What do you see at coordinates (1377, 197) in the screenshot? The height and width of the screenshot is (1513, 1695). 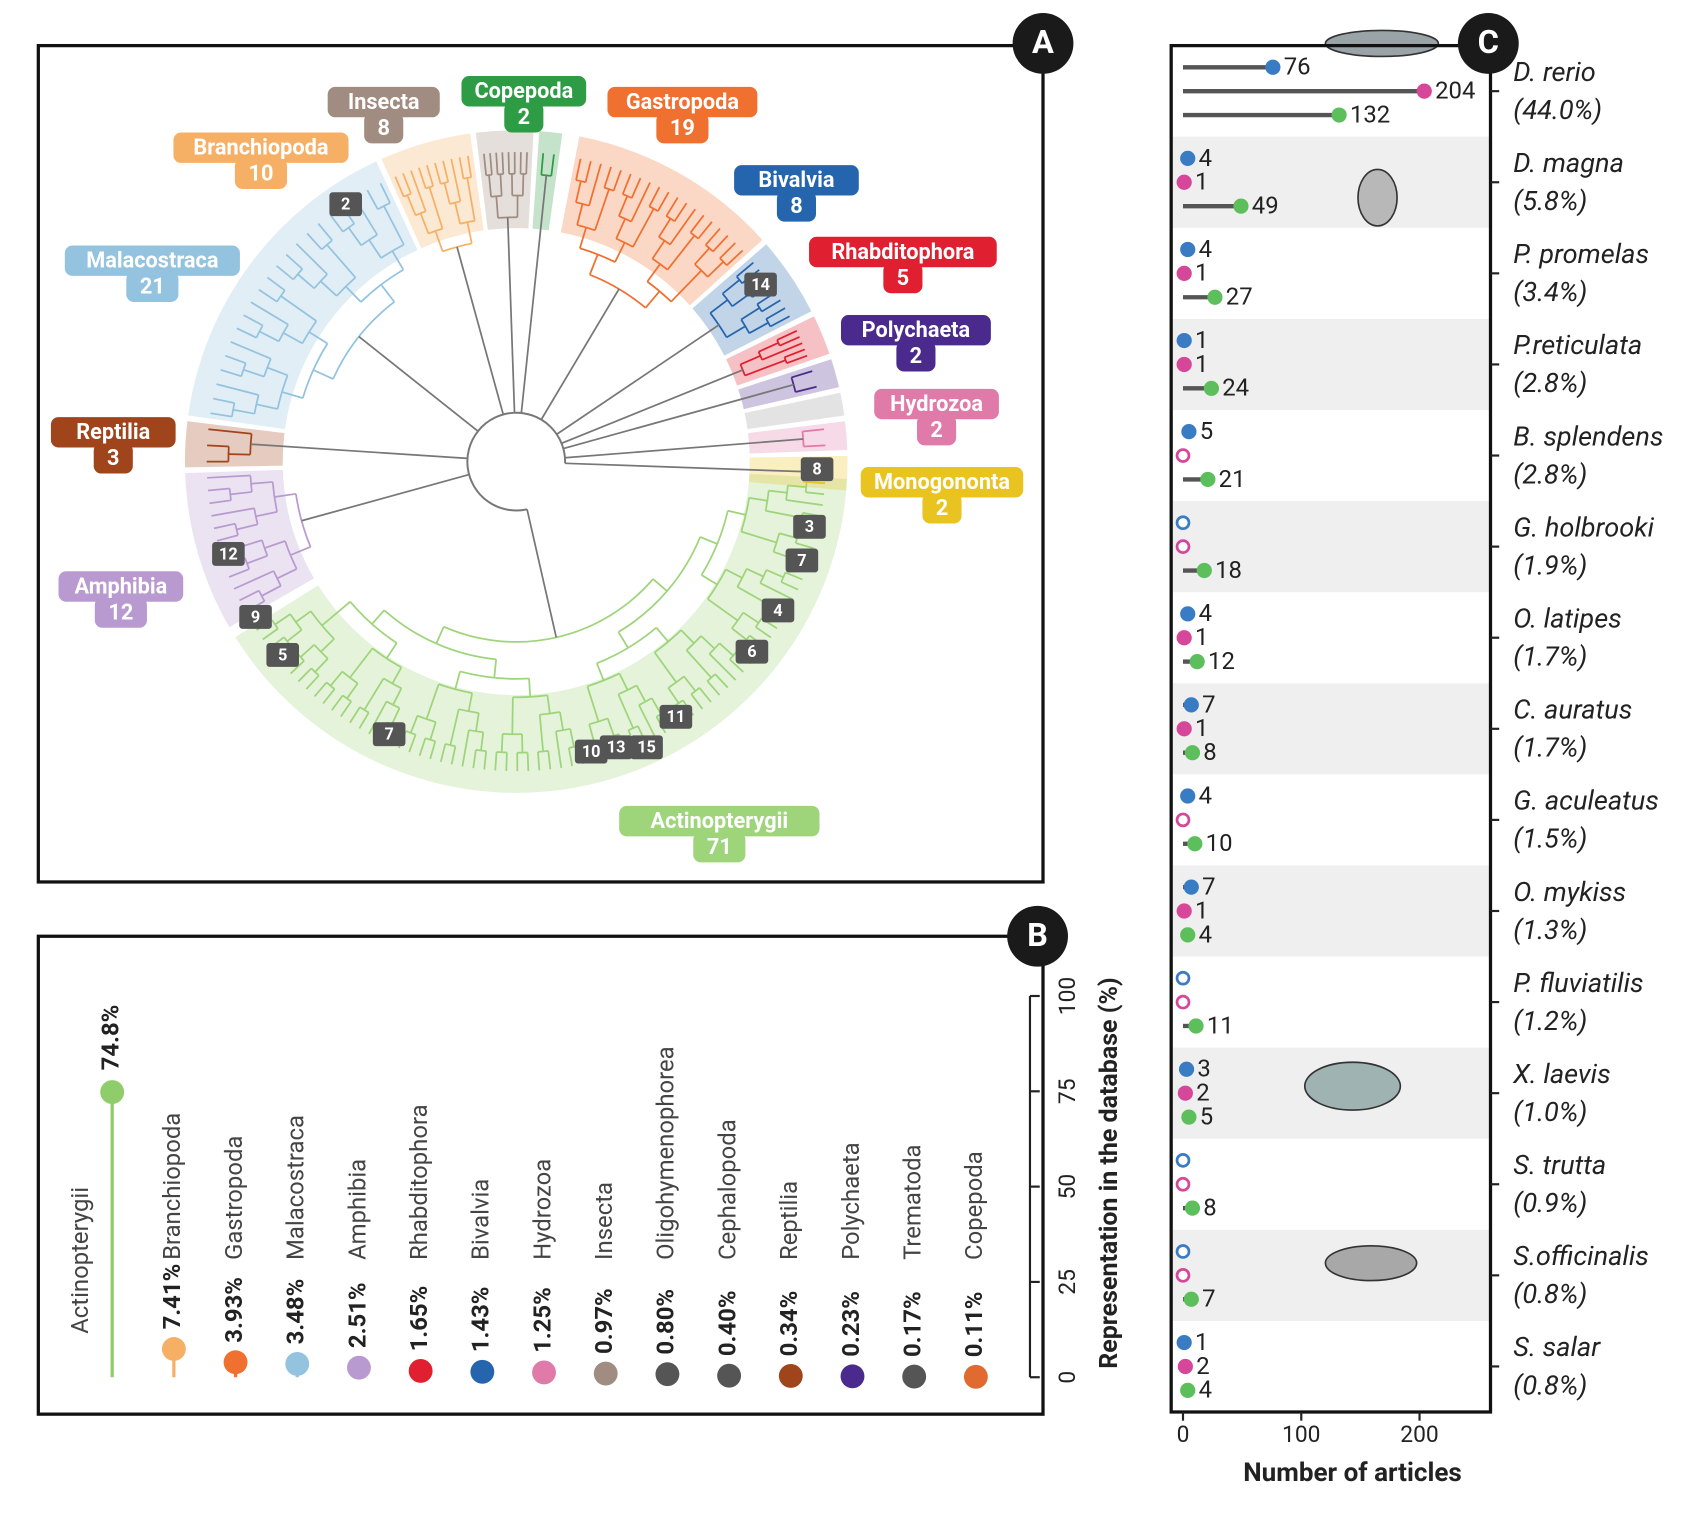 I see `daphnia-icon` at bounding box center [1377, 197].